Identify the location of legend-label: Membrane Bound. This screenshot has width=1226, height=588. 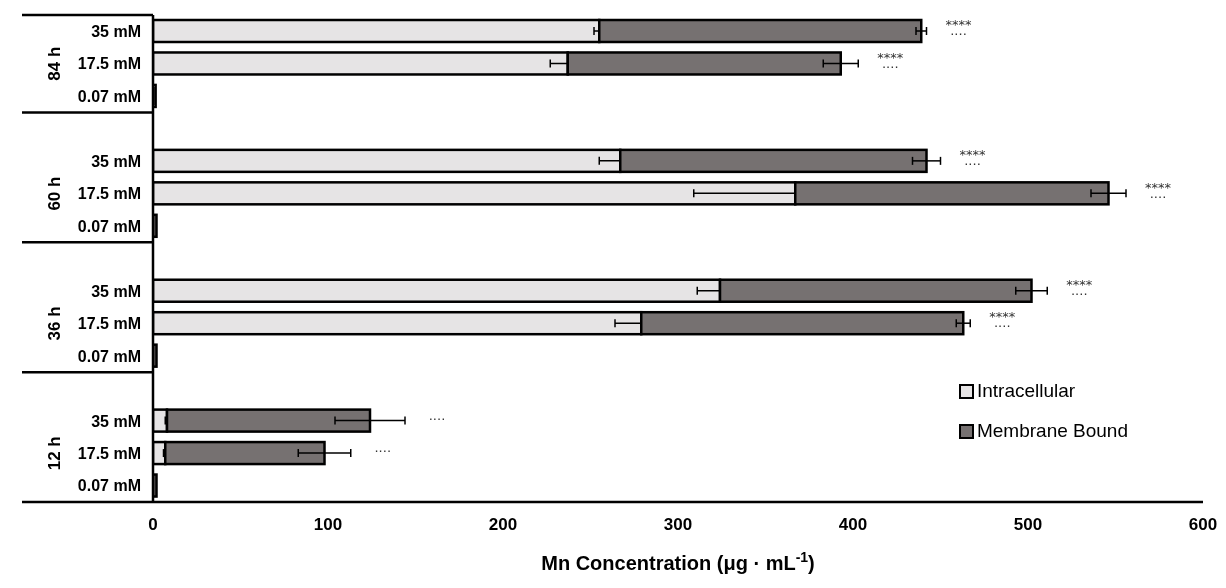
(1052, 431).